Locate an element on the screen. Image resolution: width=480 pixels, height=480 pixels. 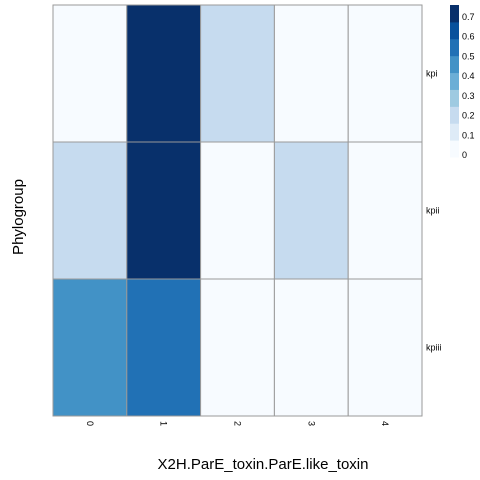
color-legend: 0 0.1 0.2 0.3 0.4 0.5 0.6 0.7 is located at coordinates (462, 82).